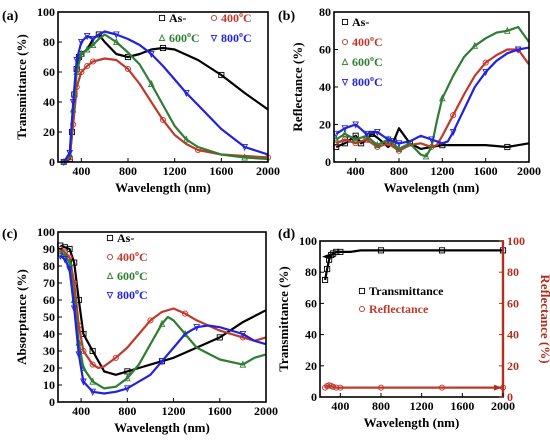 The image size is (550, 443). What do you see at coordinates (367, 81) in the screenshot?
I see `legend-label: 800oC` at bounding box center [367, 81].